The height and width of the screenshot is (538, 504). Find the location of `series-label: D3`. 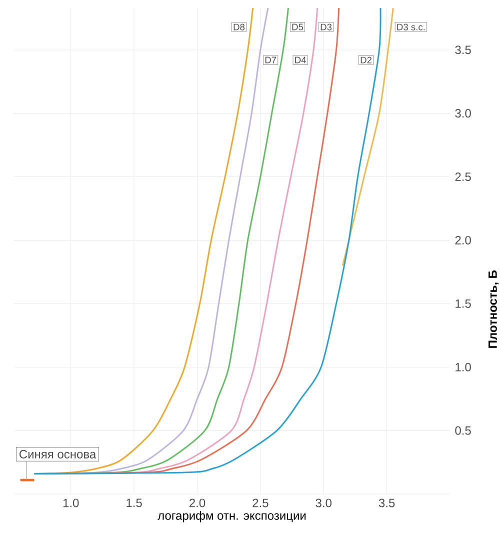

series-label: D3 is located at coordinates (326, 27).